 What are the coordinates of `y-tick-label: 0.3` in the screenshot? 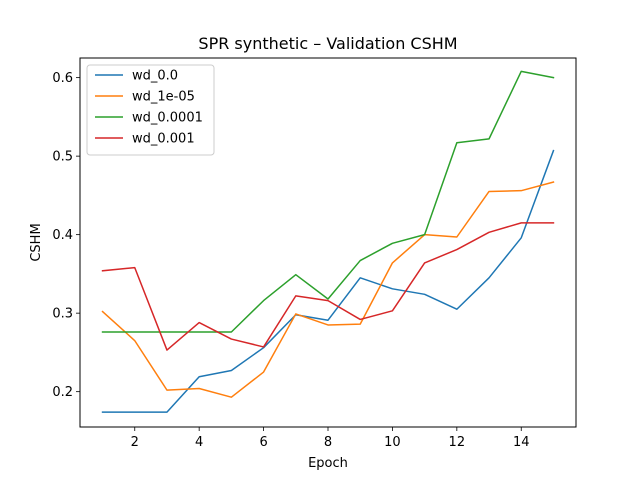 It's located at (62, 314).